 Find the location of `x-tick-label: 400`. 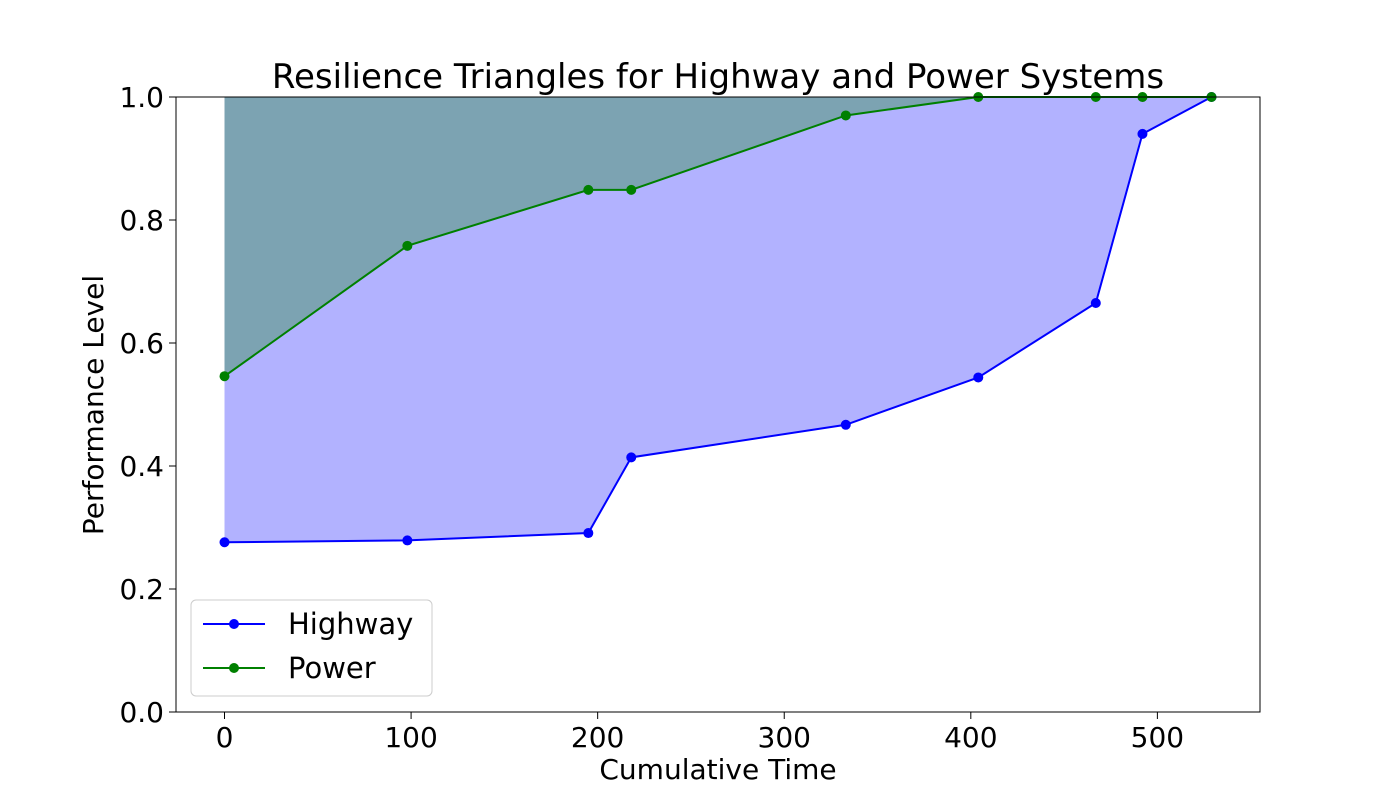

x-tick-label: 400 is located at coordinates (970, 737).